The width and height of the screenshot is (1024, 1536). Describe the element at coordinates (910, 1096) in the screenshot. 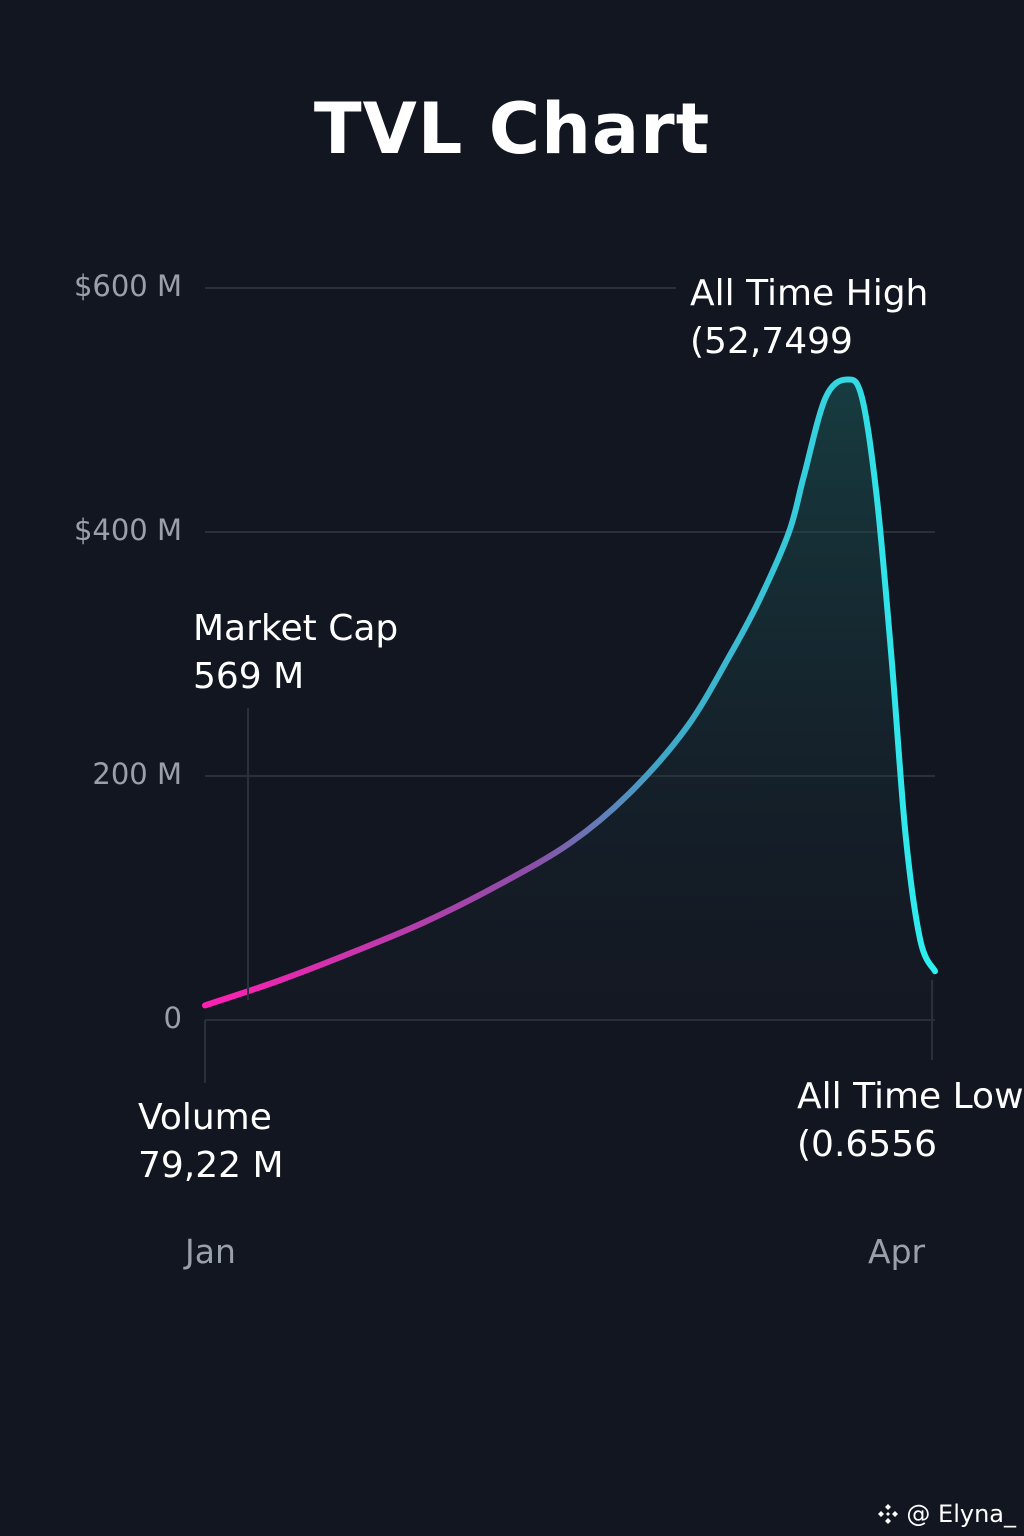

I see `annotation-all-time-low-label: All Time Low` at that location.